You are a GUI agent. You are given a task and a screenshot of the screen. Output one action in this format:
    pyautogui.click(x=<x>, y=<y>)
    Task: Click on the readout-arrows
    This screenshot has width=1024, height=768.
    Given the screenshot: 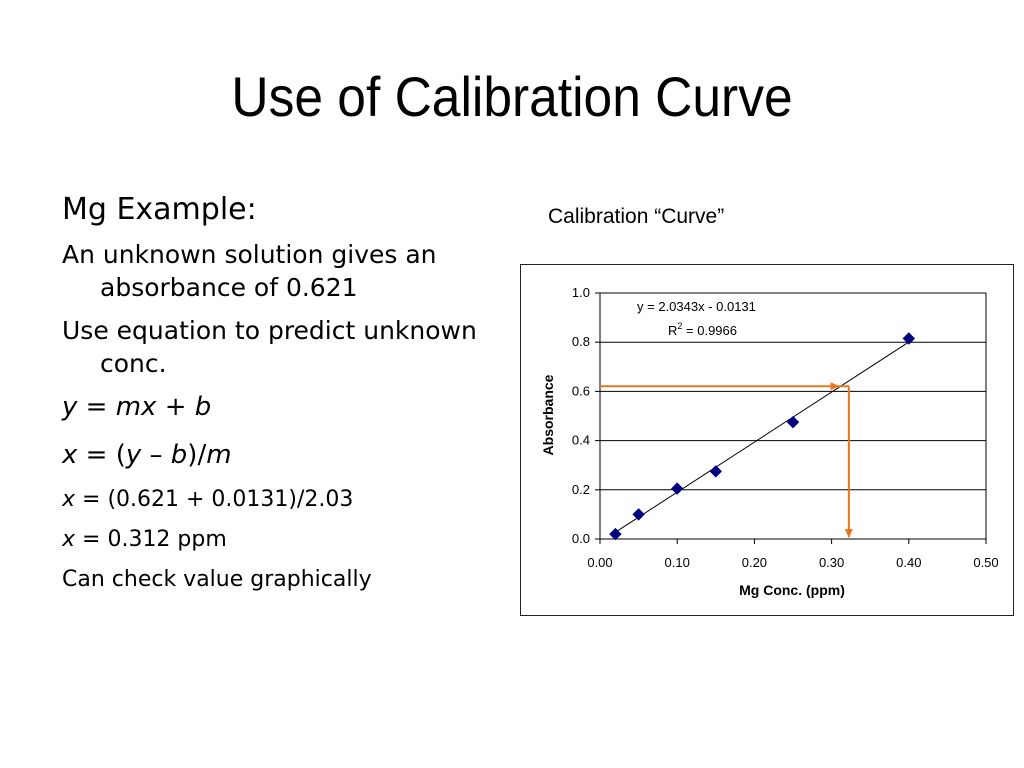 What is the action you would take?
    pyautogui.click(x=726, y=460)
    